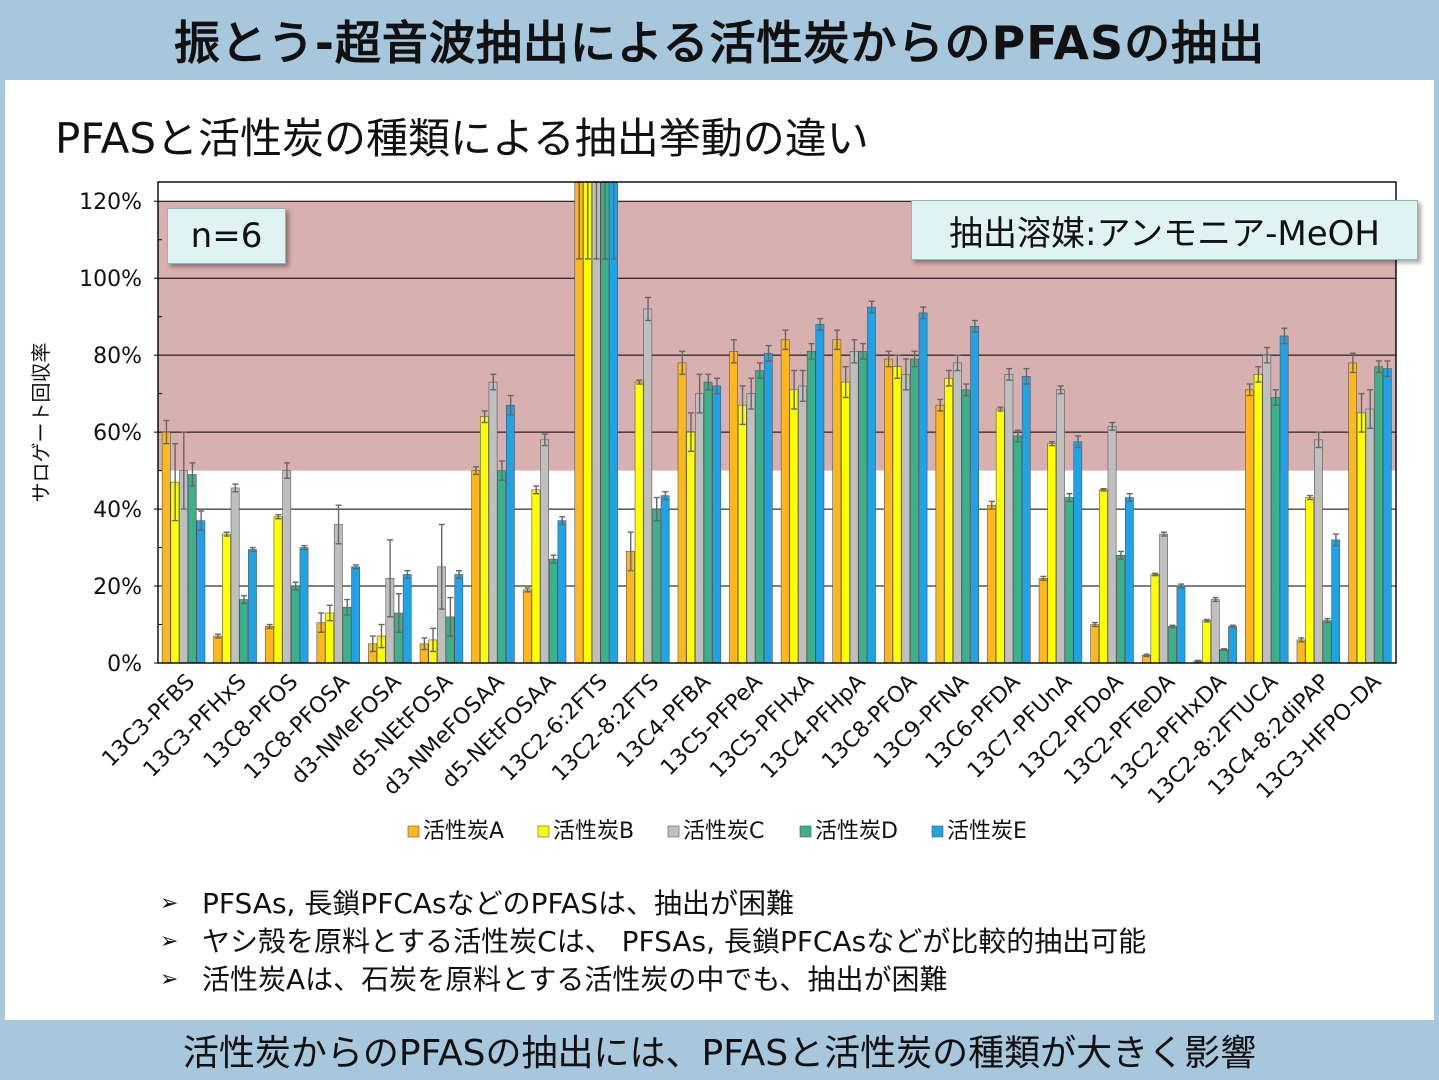  What do you see at coordinates (653, 980) in the screenshot?
I see `finding-item: ➢ 活性炭Aは、石炭を原料とする活性炭の中でも、抽出が困難` at bounding box center [653, 980].